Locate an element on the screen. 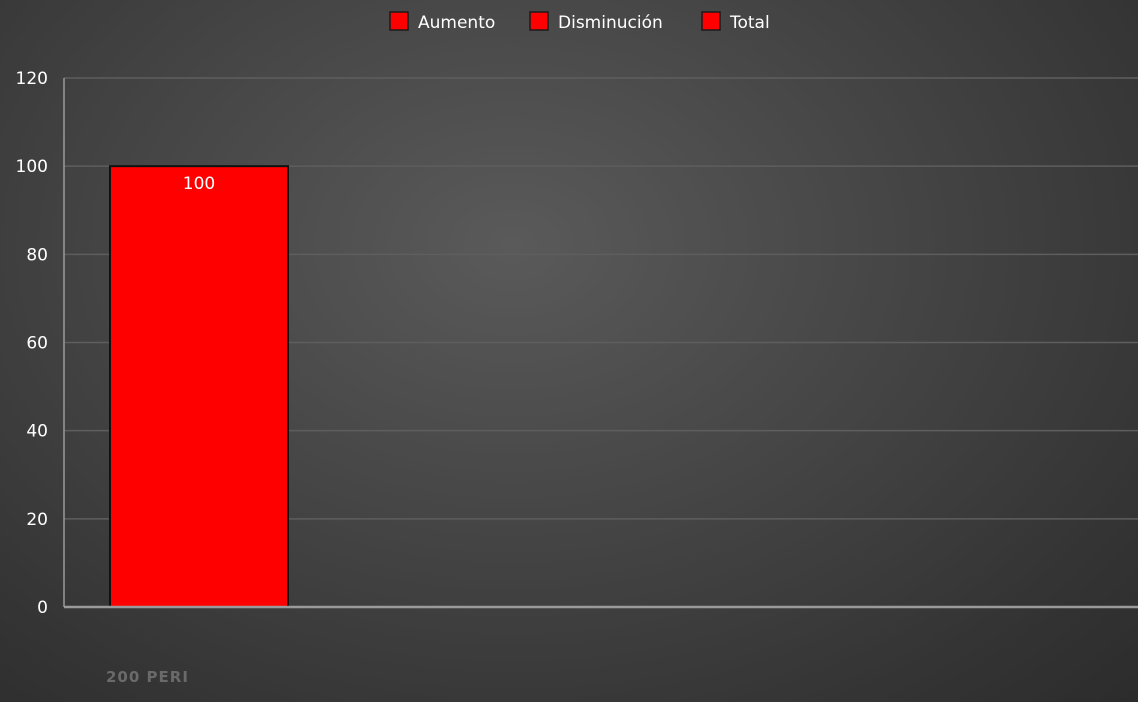 The image size is (1138, 702). y-tick-label-1: 20 is located at coordinates (37, 520).